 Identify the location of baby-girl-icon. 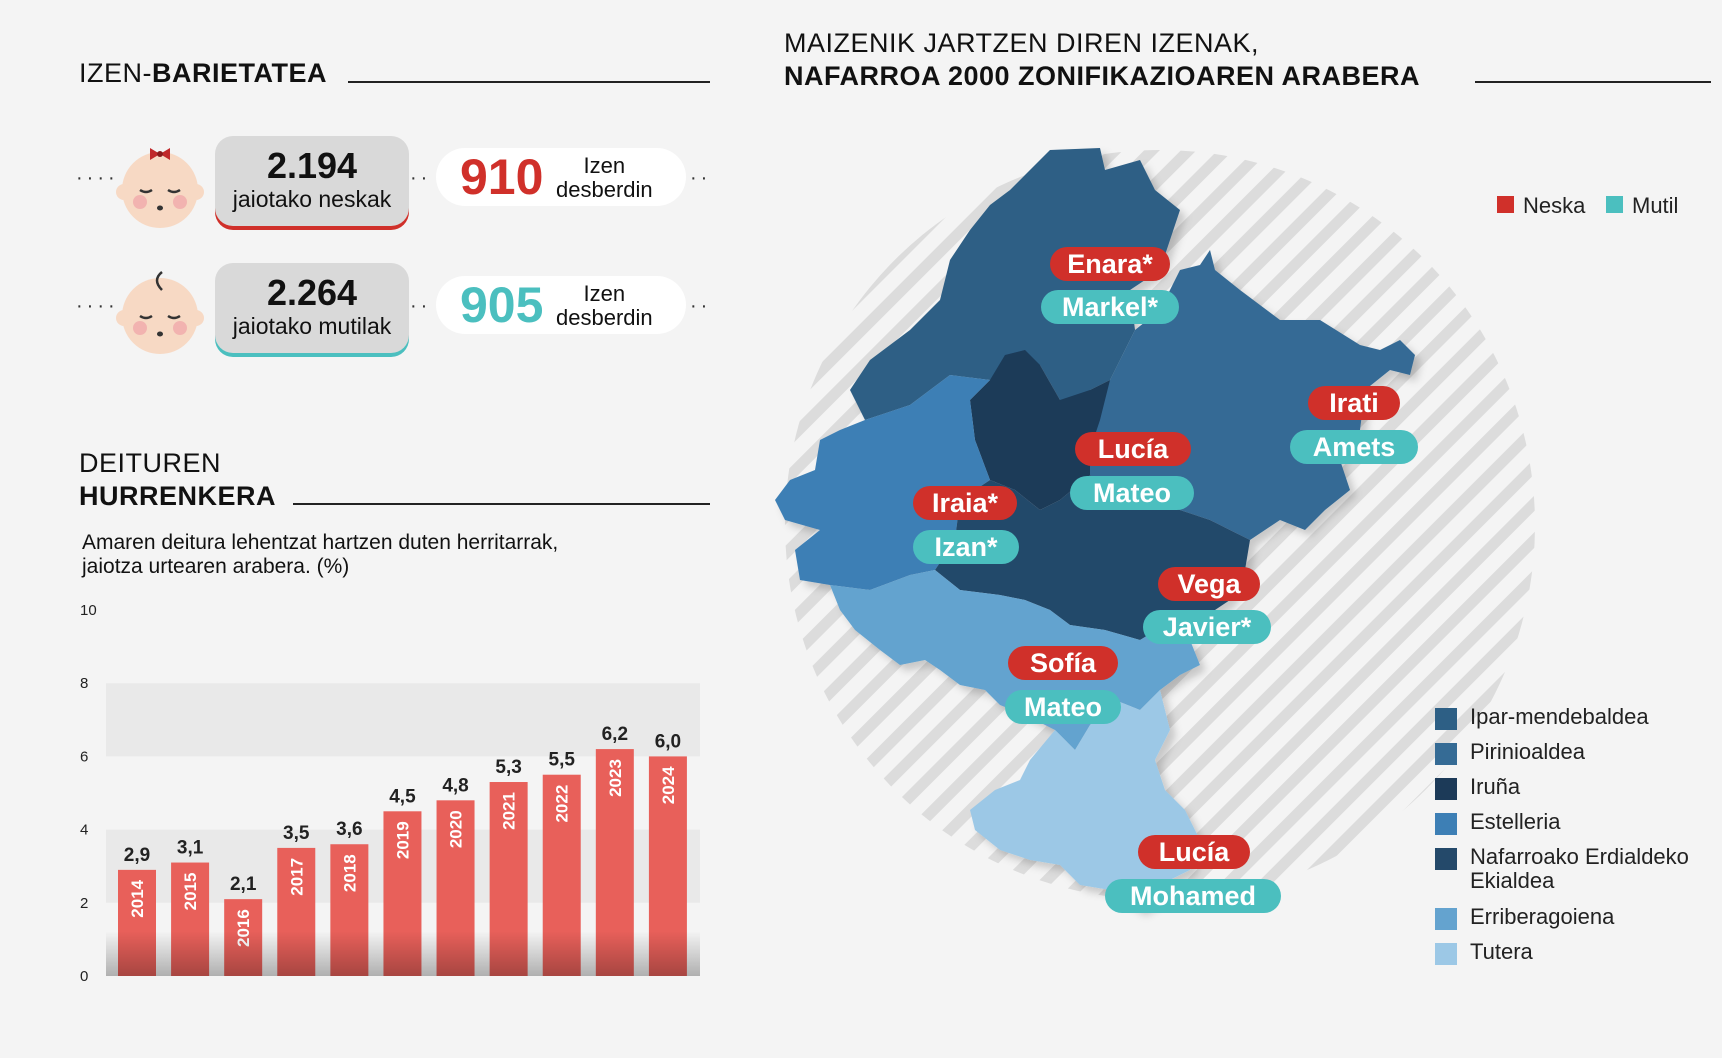
(160, 188).